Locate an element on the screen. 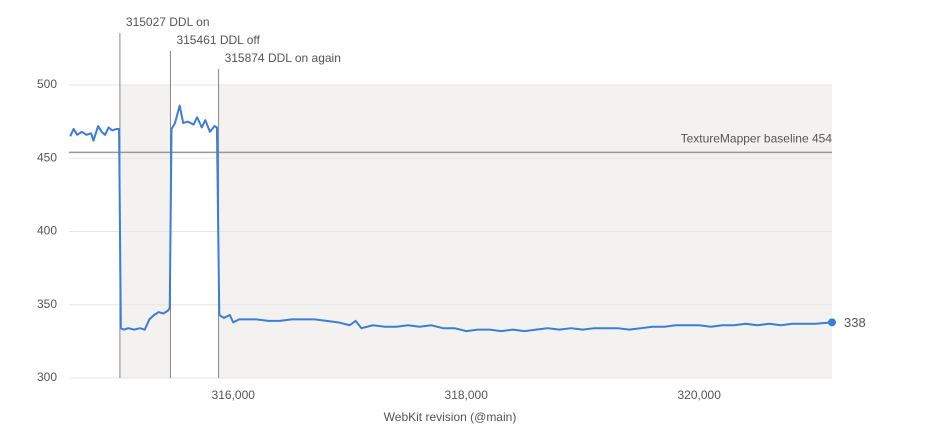 The height and width of the screenshot is (443, 940). annotation-label: 315874 DDL on again is located at coordinates (283, 58).